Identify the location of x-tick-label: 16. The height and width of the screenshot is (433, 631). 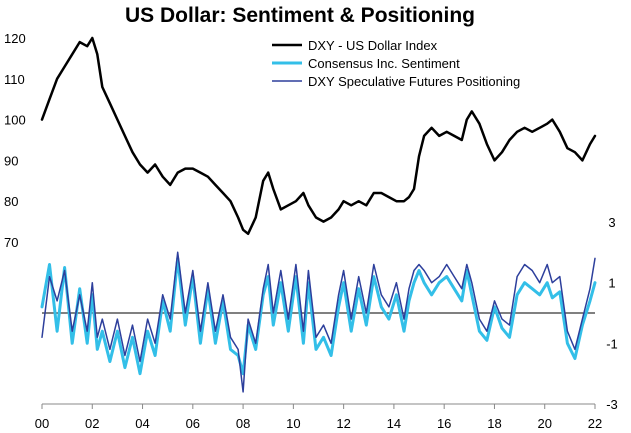
(444, 423).